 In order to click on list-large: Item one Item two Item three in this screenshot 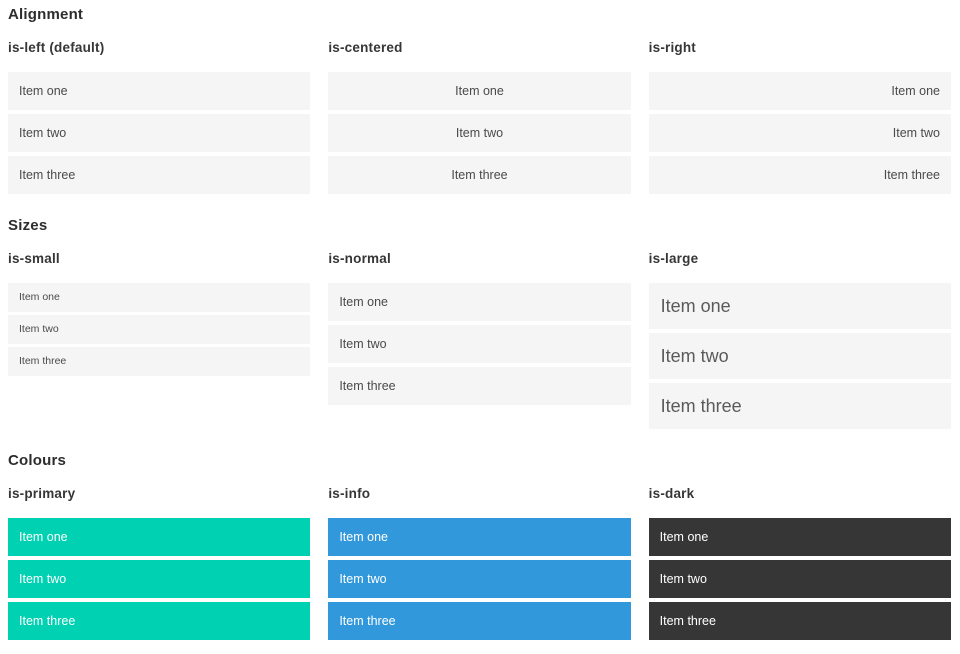, I will do `click(799, 356)`.